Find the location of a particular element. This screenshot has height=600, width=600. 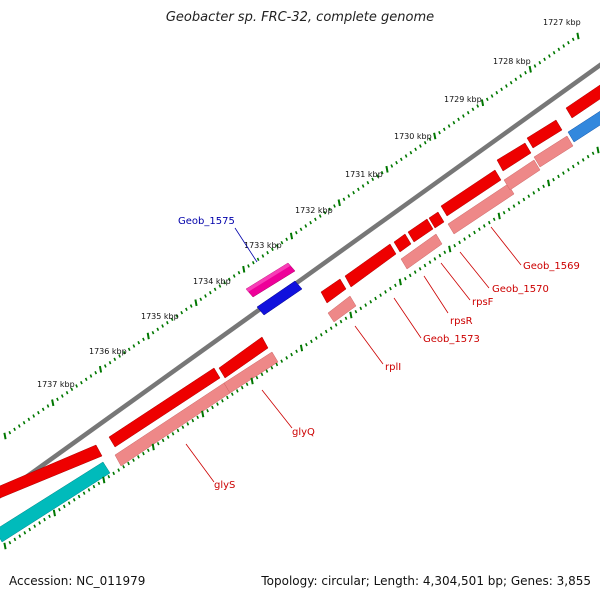

label-rpsf: rpsF is located at coordinates (483, 302).